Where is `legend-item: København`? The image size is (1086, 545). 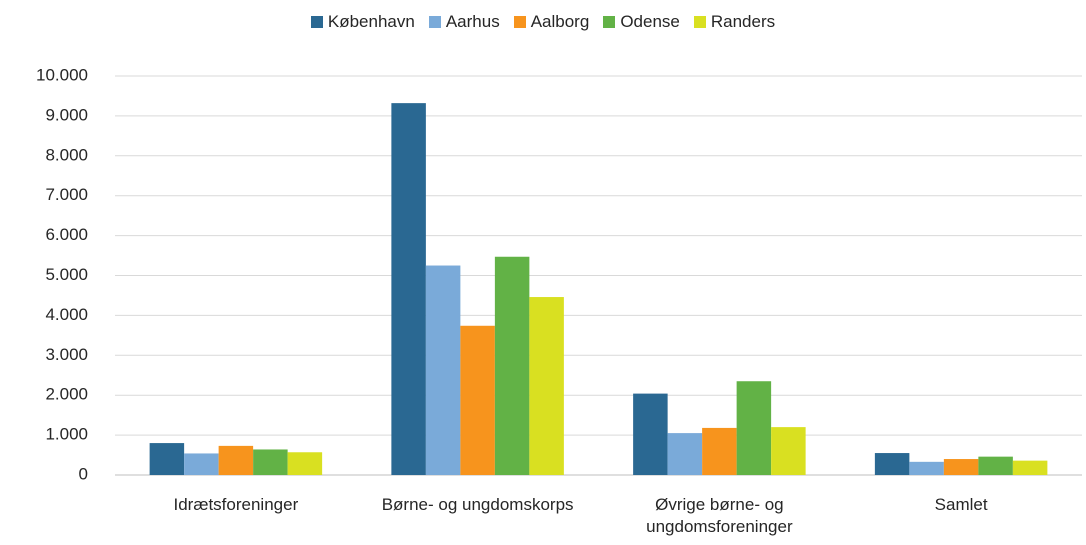 legend-item: København is located at coordinates (362, 22).